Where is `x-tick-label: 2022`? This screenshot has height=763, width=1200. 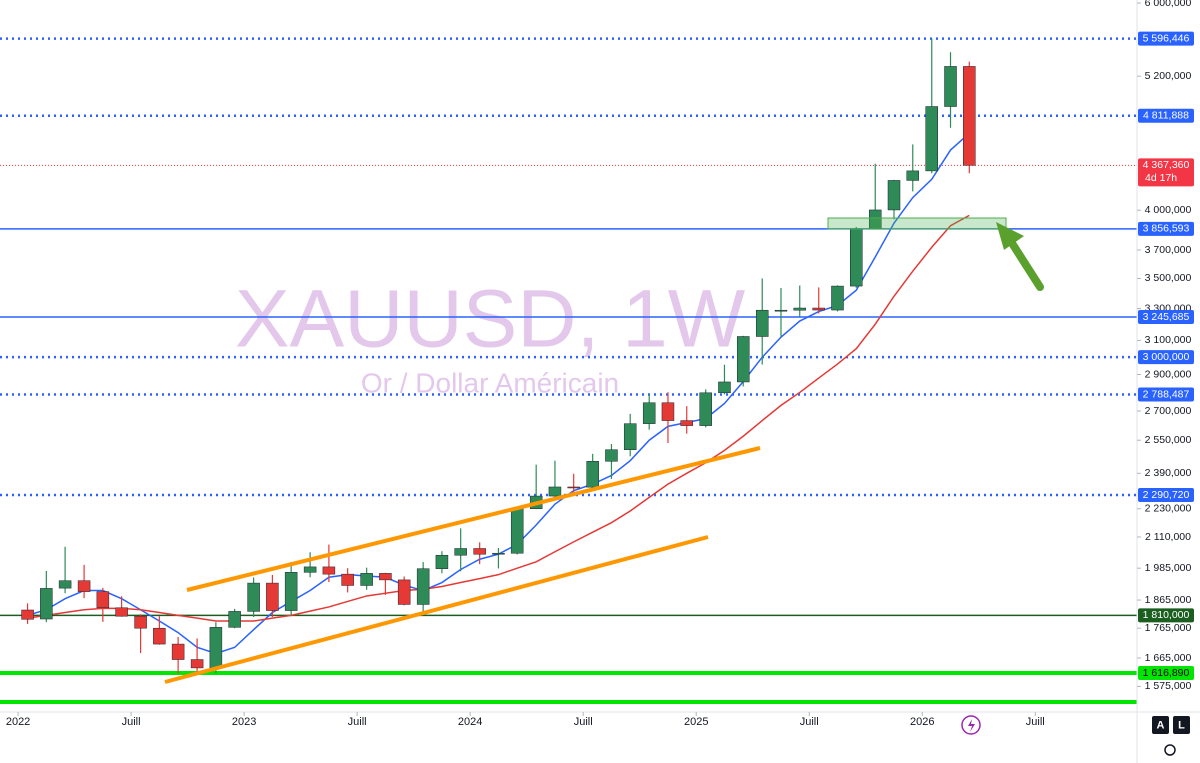 x-tick-label: 2022 is located at coordinates (18, 722).